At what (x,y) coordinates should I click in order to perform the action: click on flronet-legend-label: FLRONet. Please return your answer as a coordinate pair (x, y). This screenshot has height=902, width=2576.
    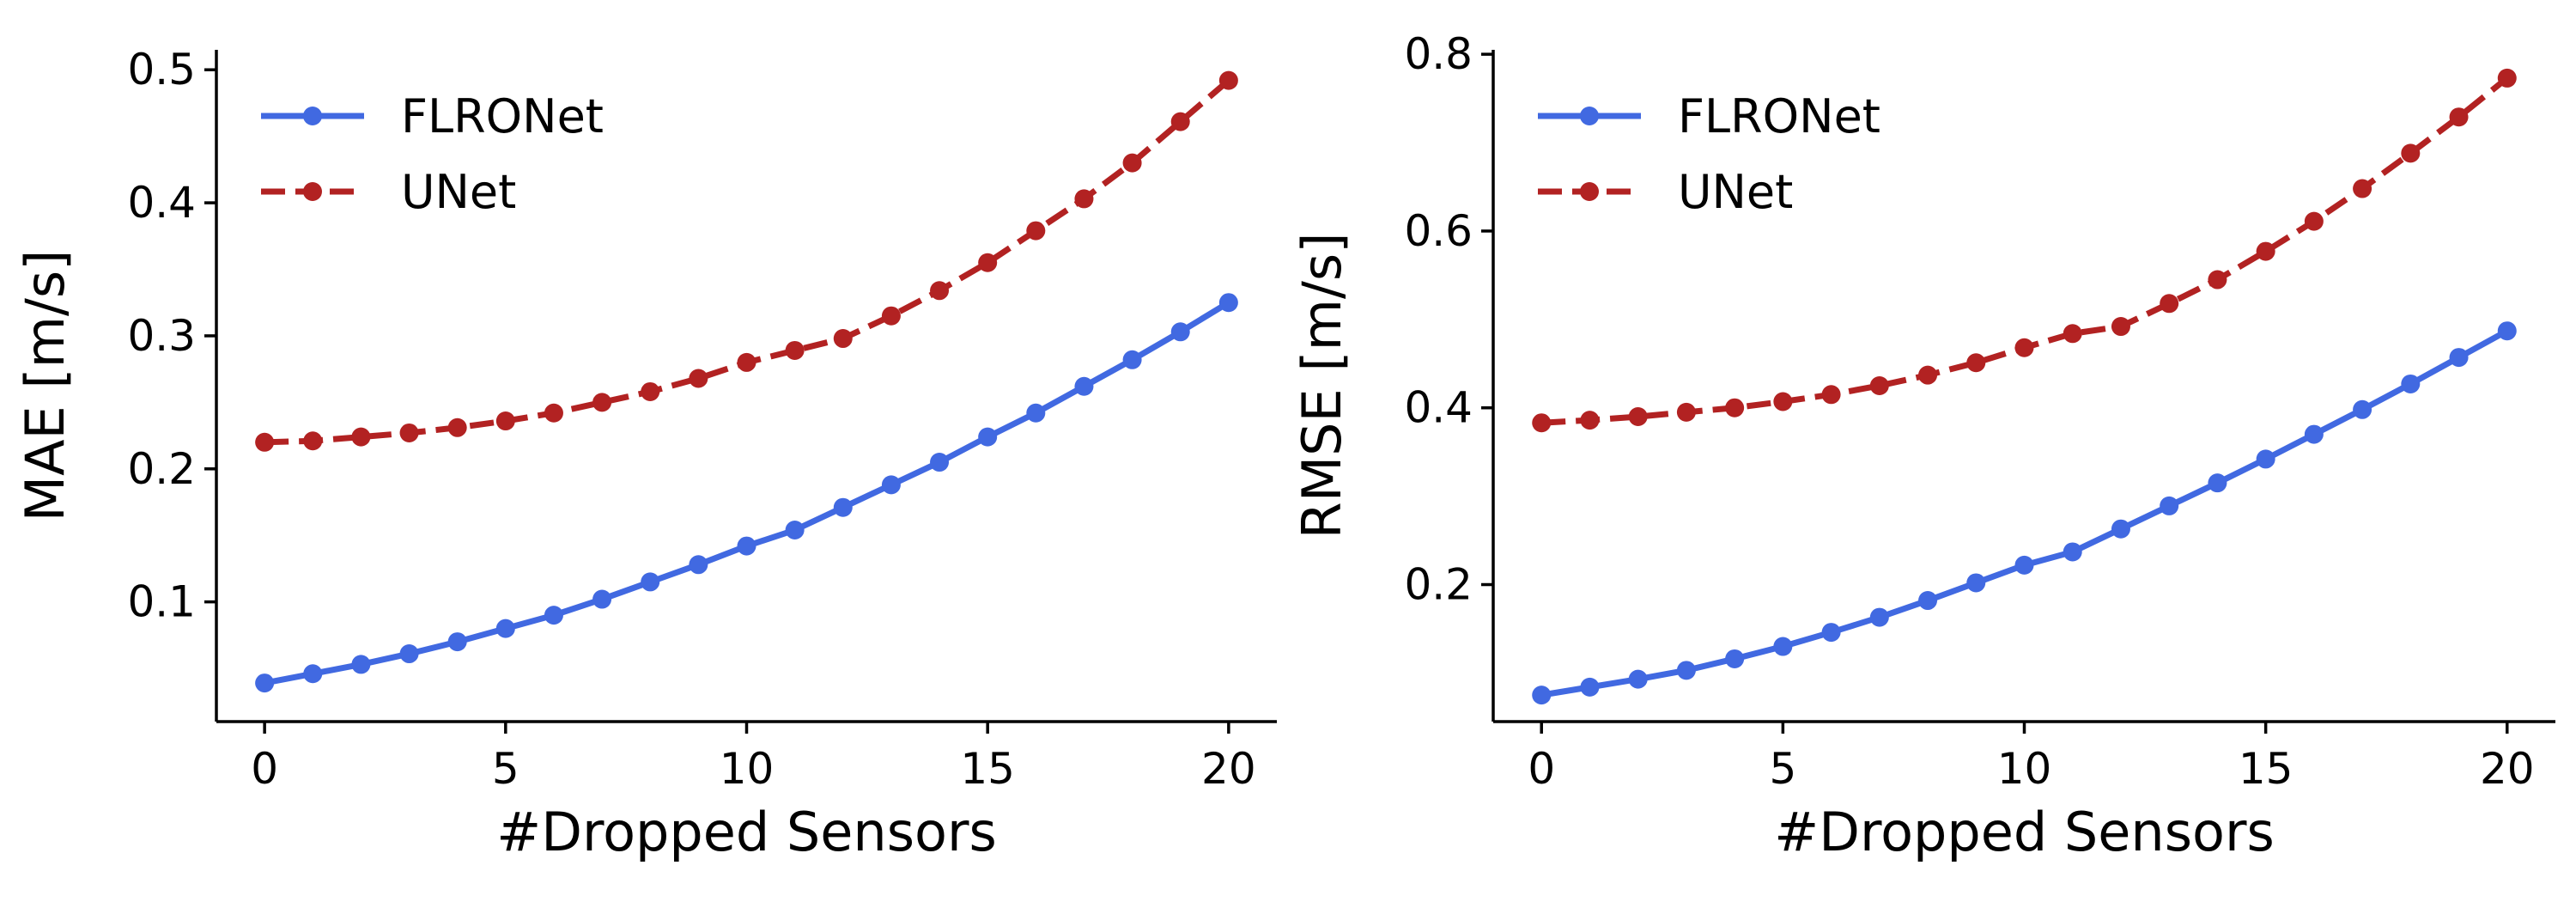
    Looking at the image, I should click on (1779, 116).